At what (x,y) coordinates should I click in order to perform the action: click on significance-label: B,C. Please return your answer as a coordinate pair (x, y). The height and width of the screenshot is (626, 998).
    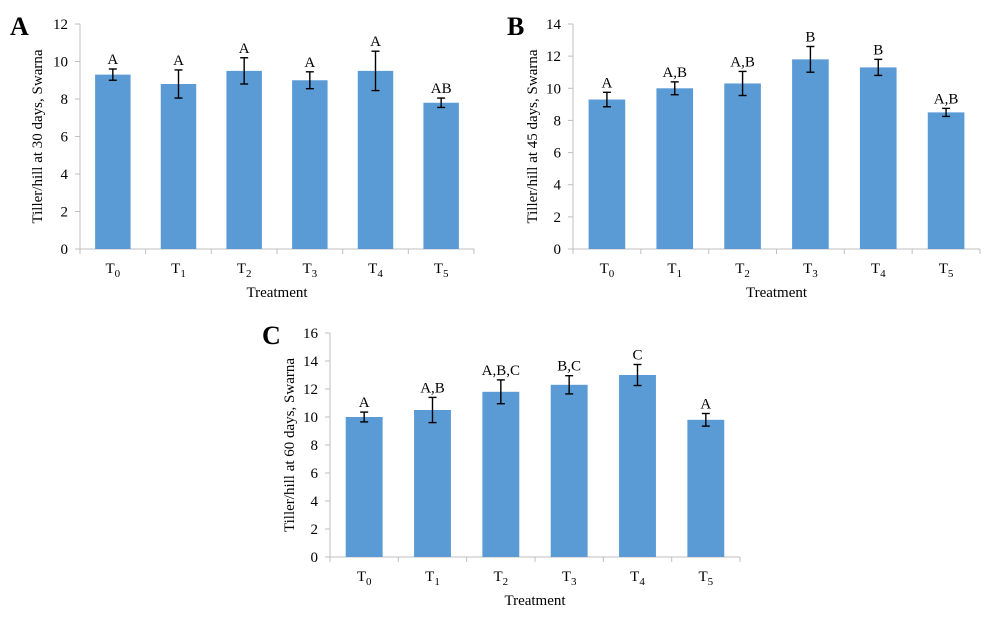
    Looking at the image, I should click on (569, 367).